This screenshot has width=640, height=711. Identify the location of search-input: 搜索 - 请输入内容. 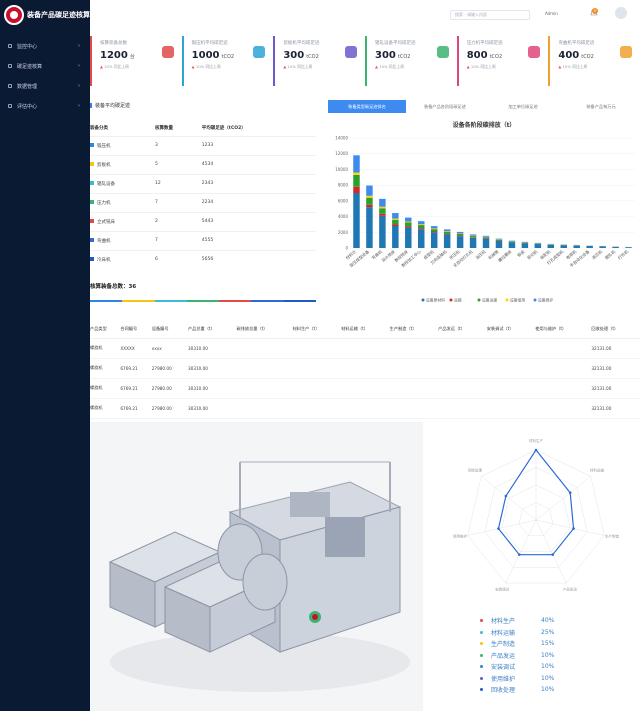
(490, 15).